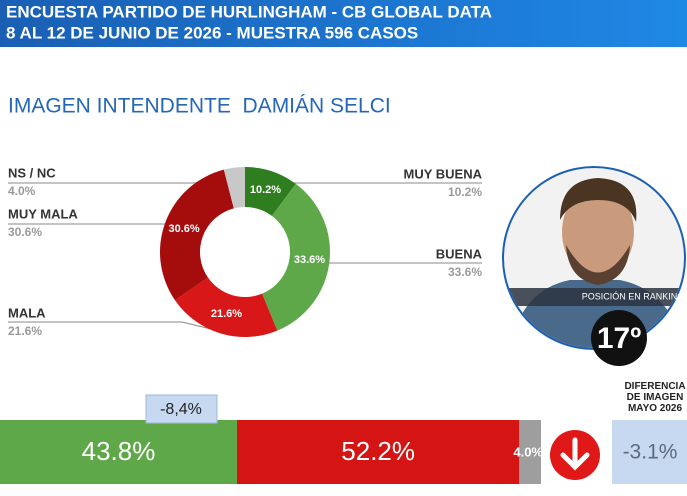 The image size is (687, 496). What do you see at coordinates (199, 106) in the screenshot?
I see `chart-title: IMAGEN INTENDENTE DAMIÁN SELCI` at bounding box center [199, 106].